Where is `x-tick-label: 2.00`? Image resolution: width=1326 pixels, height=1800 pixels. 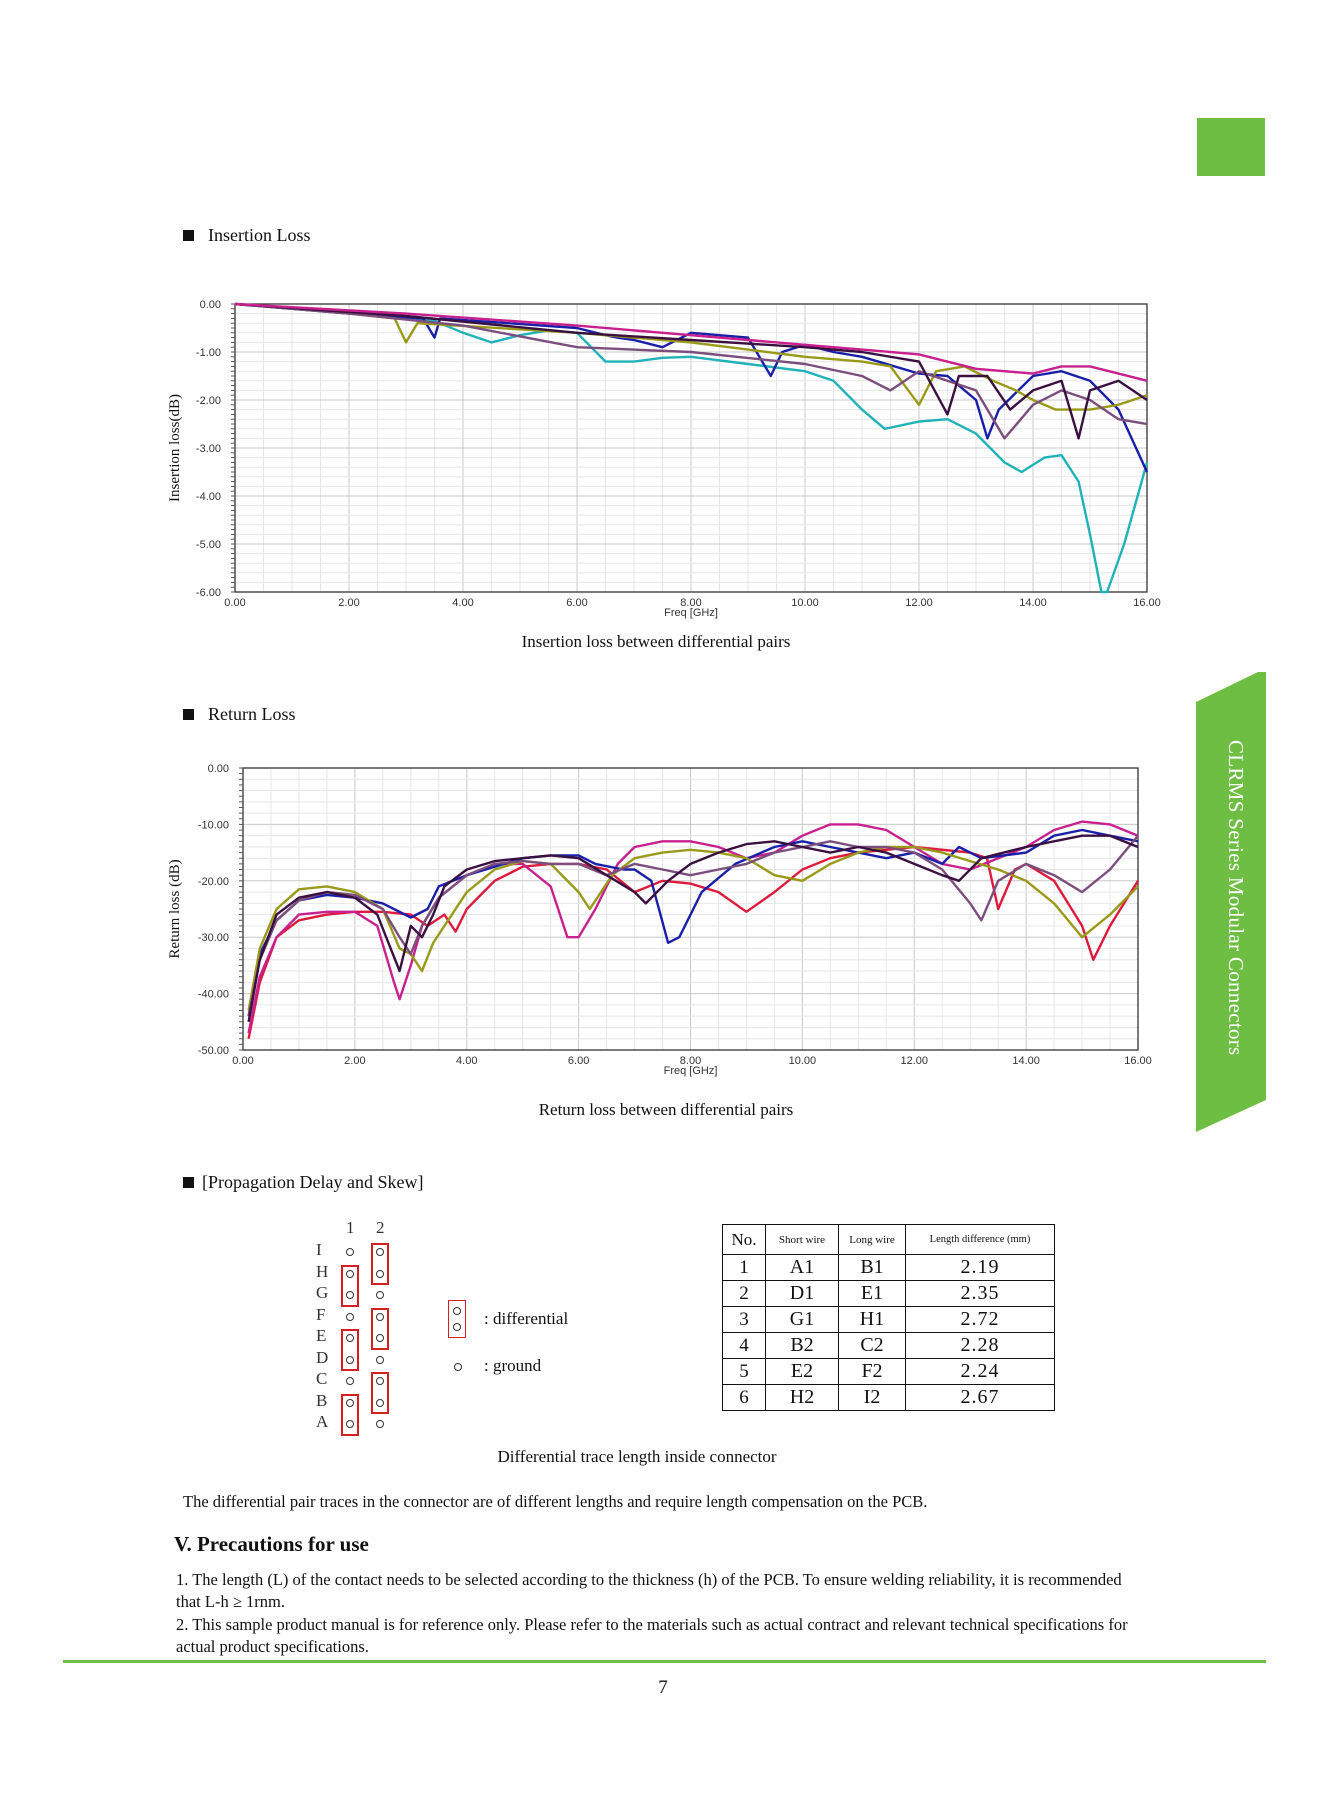
x-tick-label: 2.00 is located at coordinates (354, 1061).